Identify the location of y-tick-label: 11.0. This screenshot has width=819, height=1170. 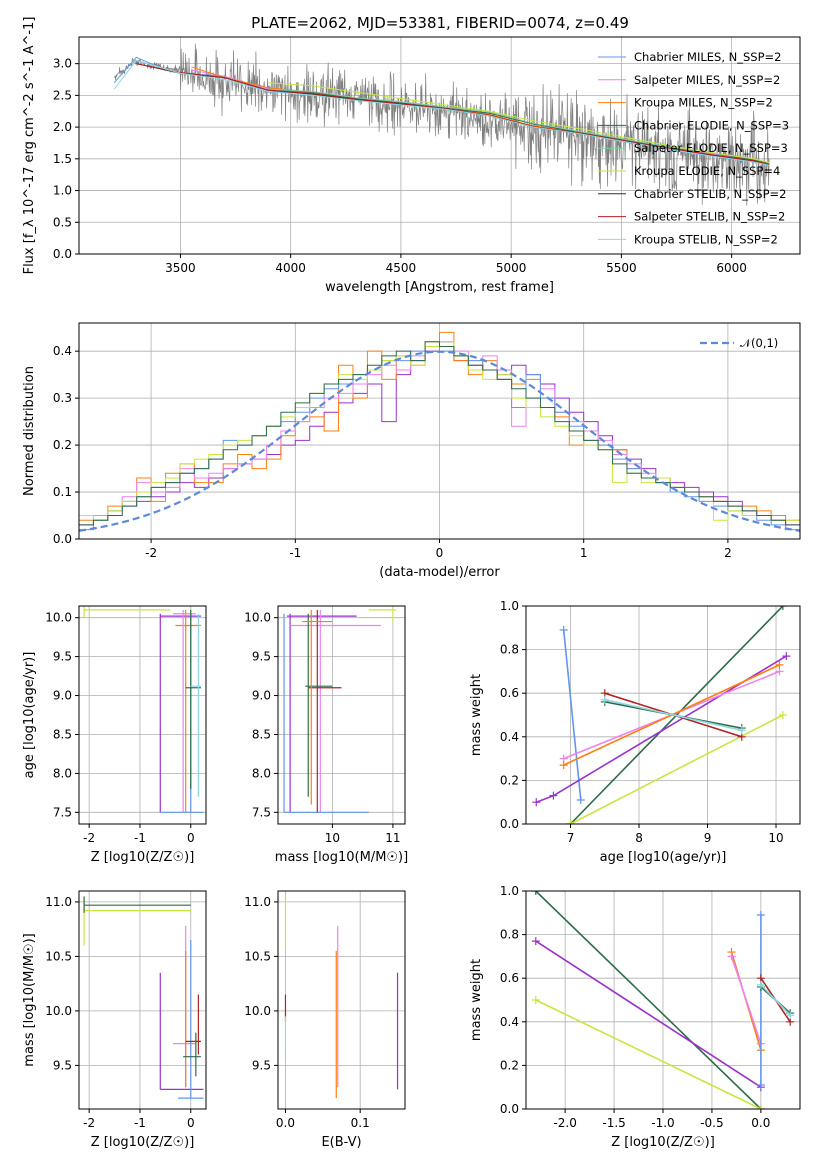
(58, 902).